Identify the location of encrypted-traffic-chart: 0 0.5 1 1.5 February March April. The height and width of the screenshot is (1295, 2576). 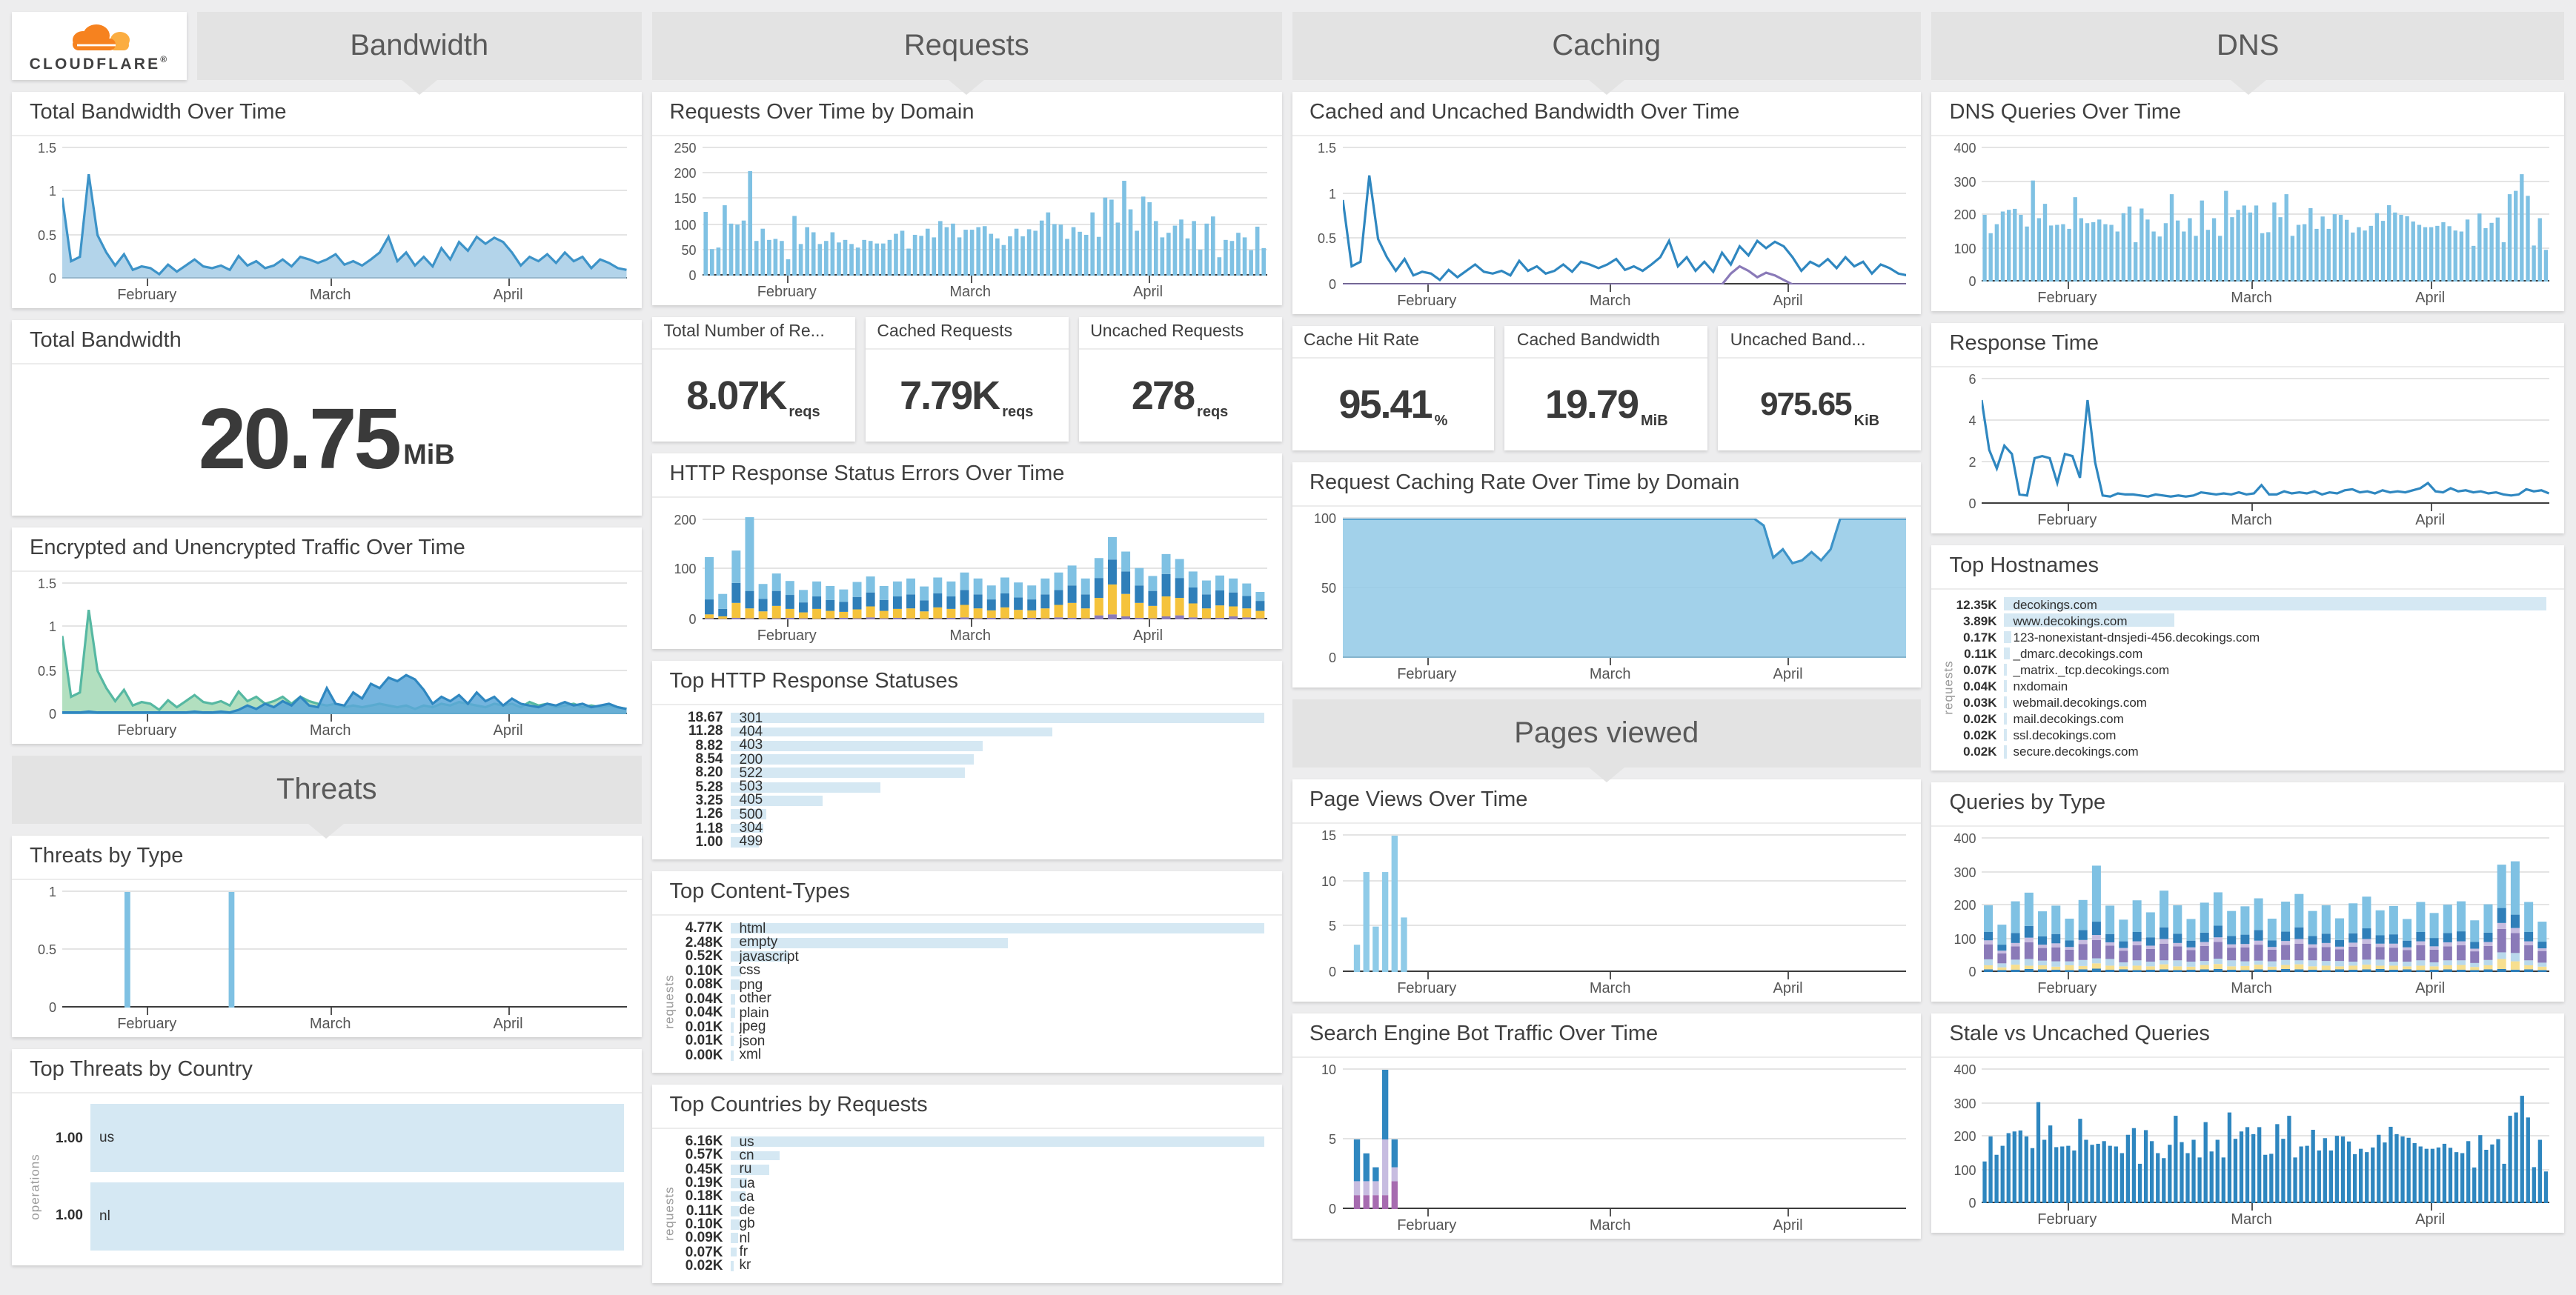
(332, 657).